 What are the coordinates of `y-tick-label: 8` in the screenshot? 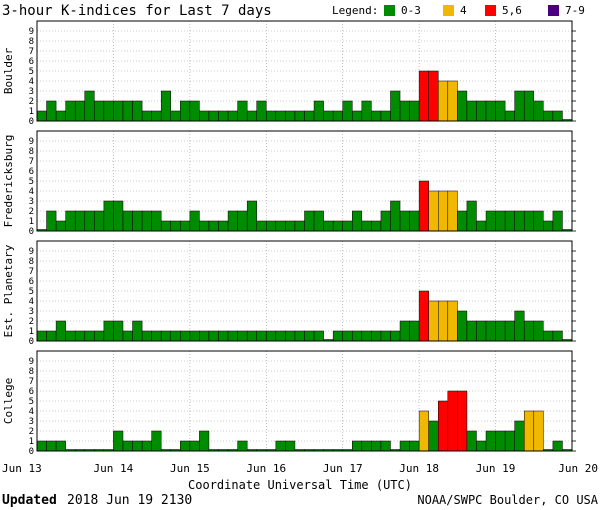 It's located at (31, 262).